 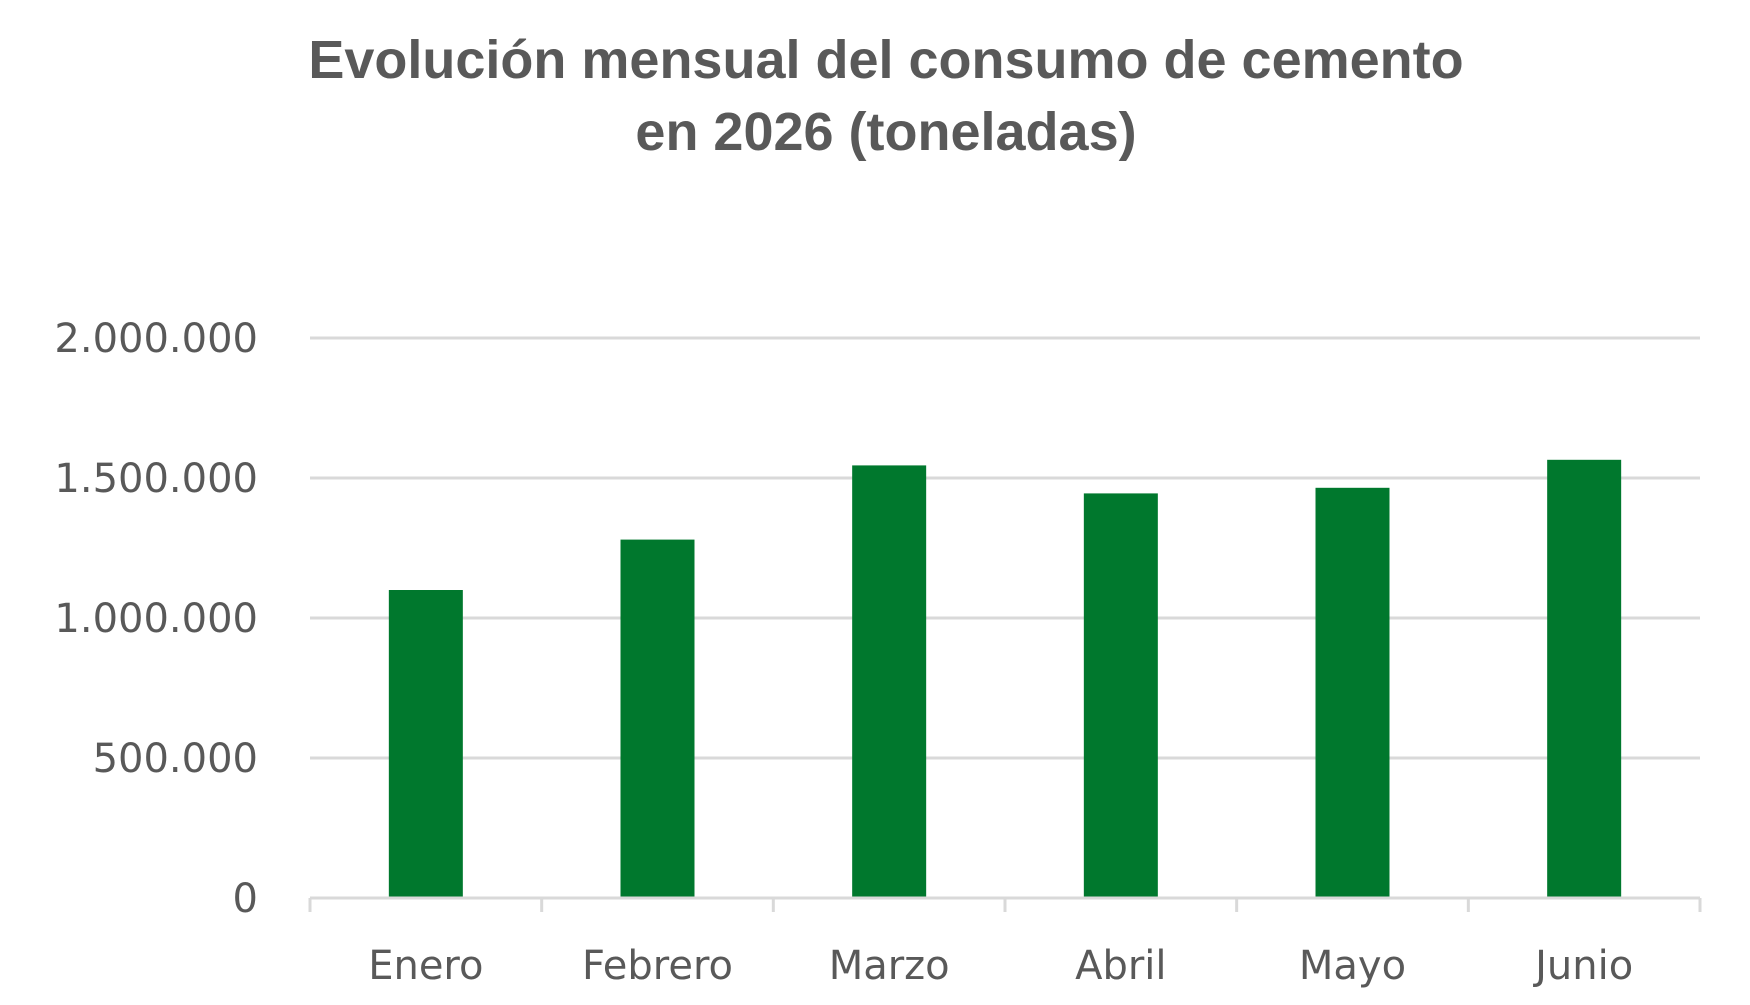 What do you see at coordinates (156, 339) in the screenshot?
I see `y-tick-label: 2.000.000` at bounding box center [156, 339].